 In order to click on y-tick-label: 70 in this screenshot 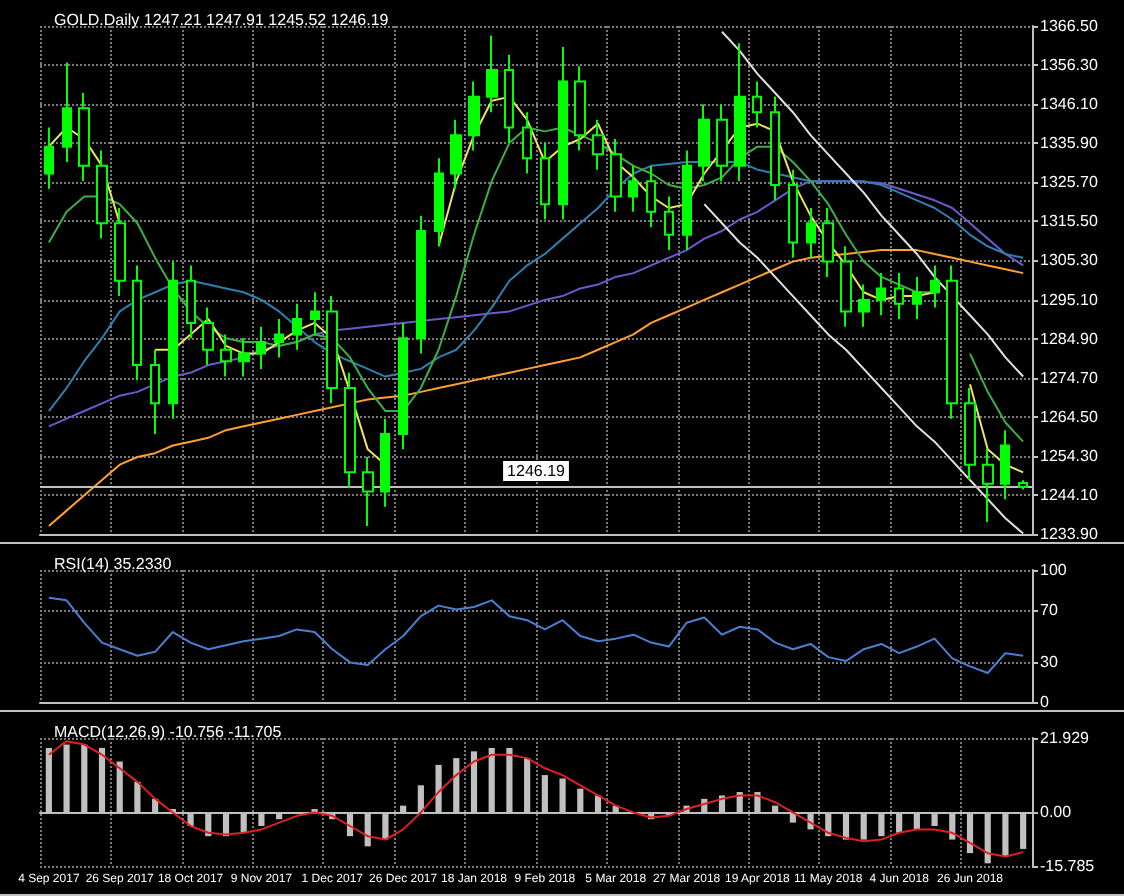, I will do `click(1049, 609)`.